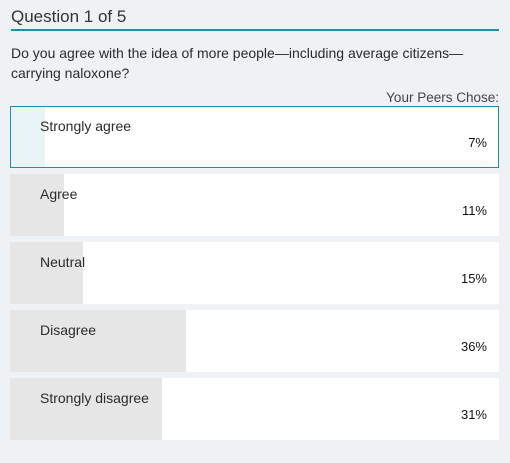 The image size is (510, 463). I want to click on option-label: Strongly disagree, so click(94, 398).